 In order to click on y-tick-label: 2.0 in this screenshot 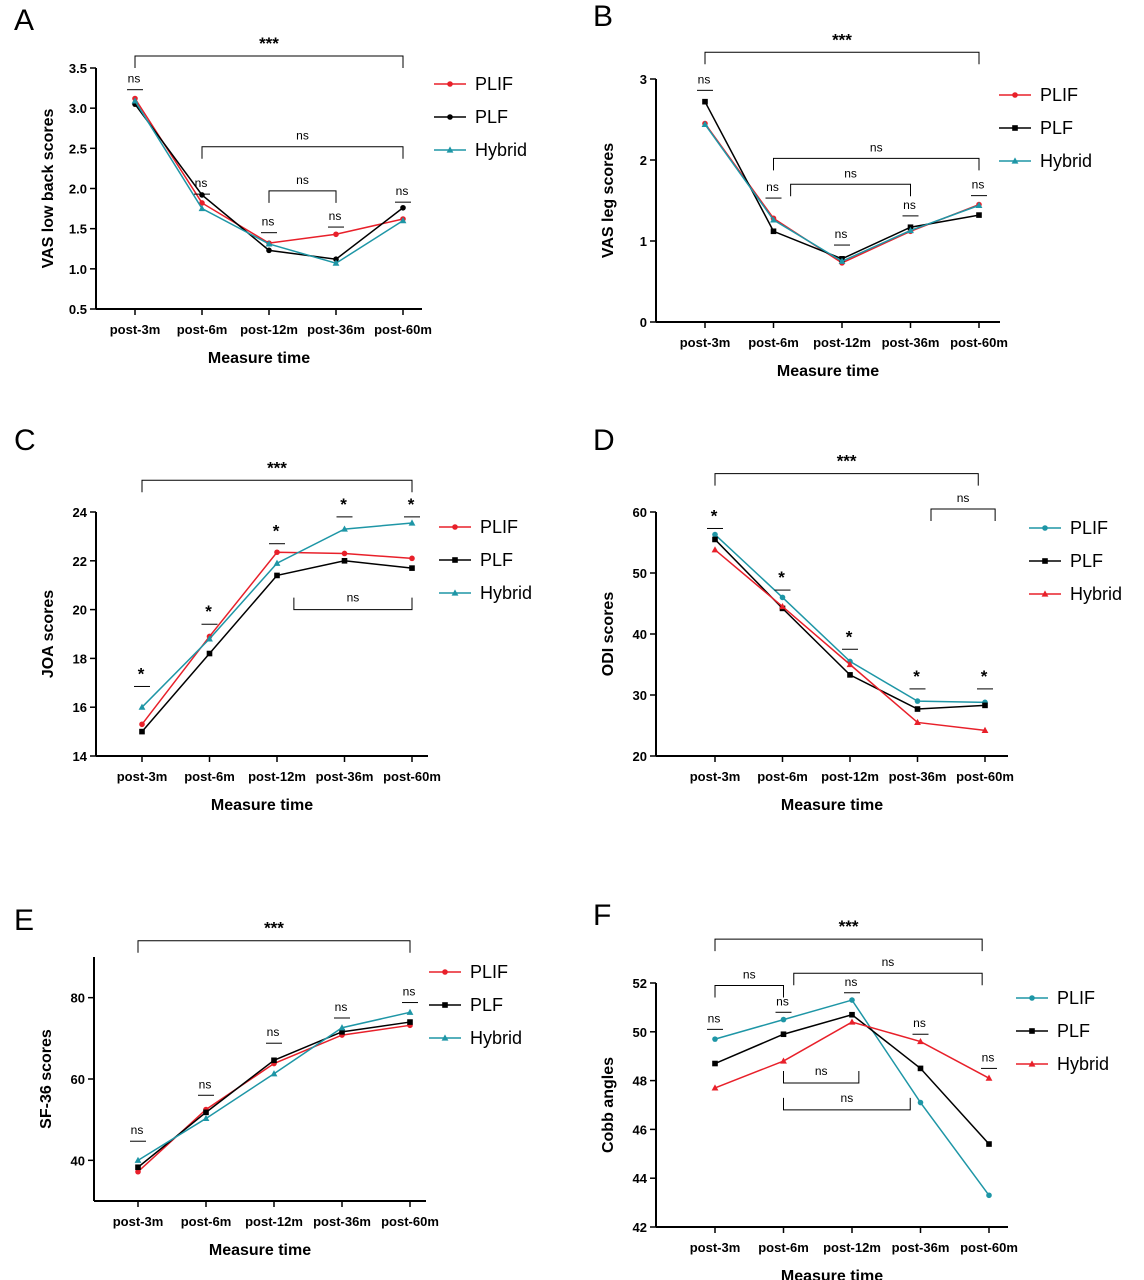, I will do `click(78, 189)`.